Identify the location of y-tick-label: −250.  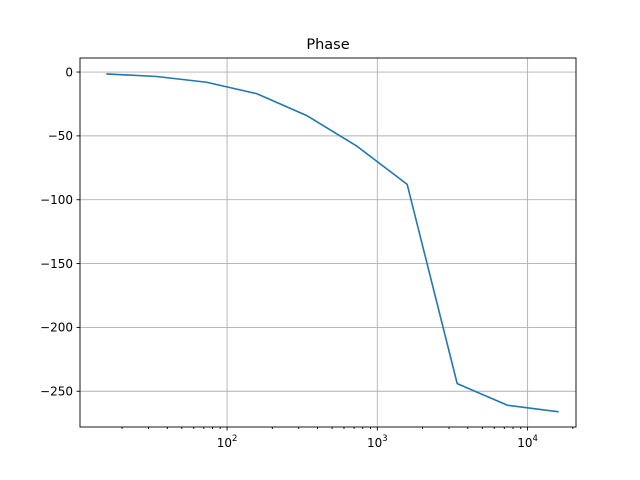
(56, 392).